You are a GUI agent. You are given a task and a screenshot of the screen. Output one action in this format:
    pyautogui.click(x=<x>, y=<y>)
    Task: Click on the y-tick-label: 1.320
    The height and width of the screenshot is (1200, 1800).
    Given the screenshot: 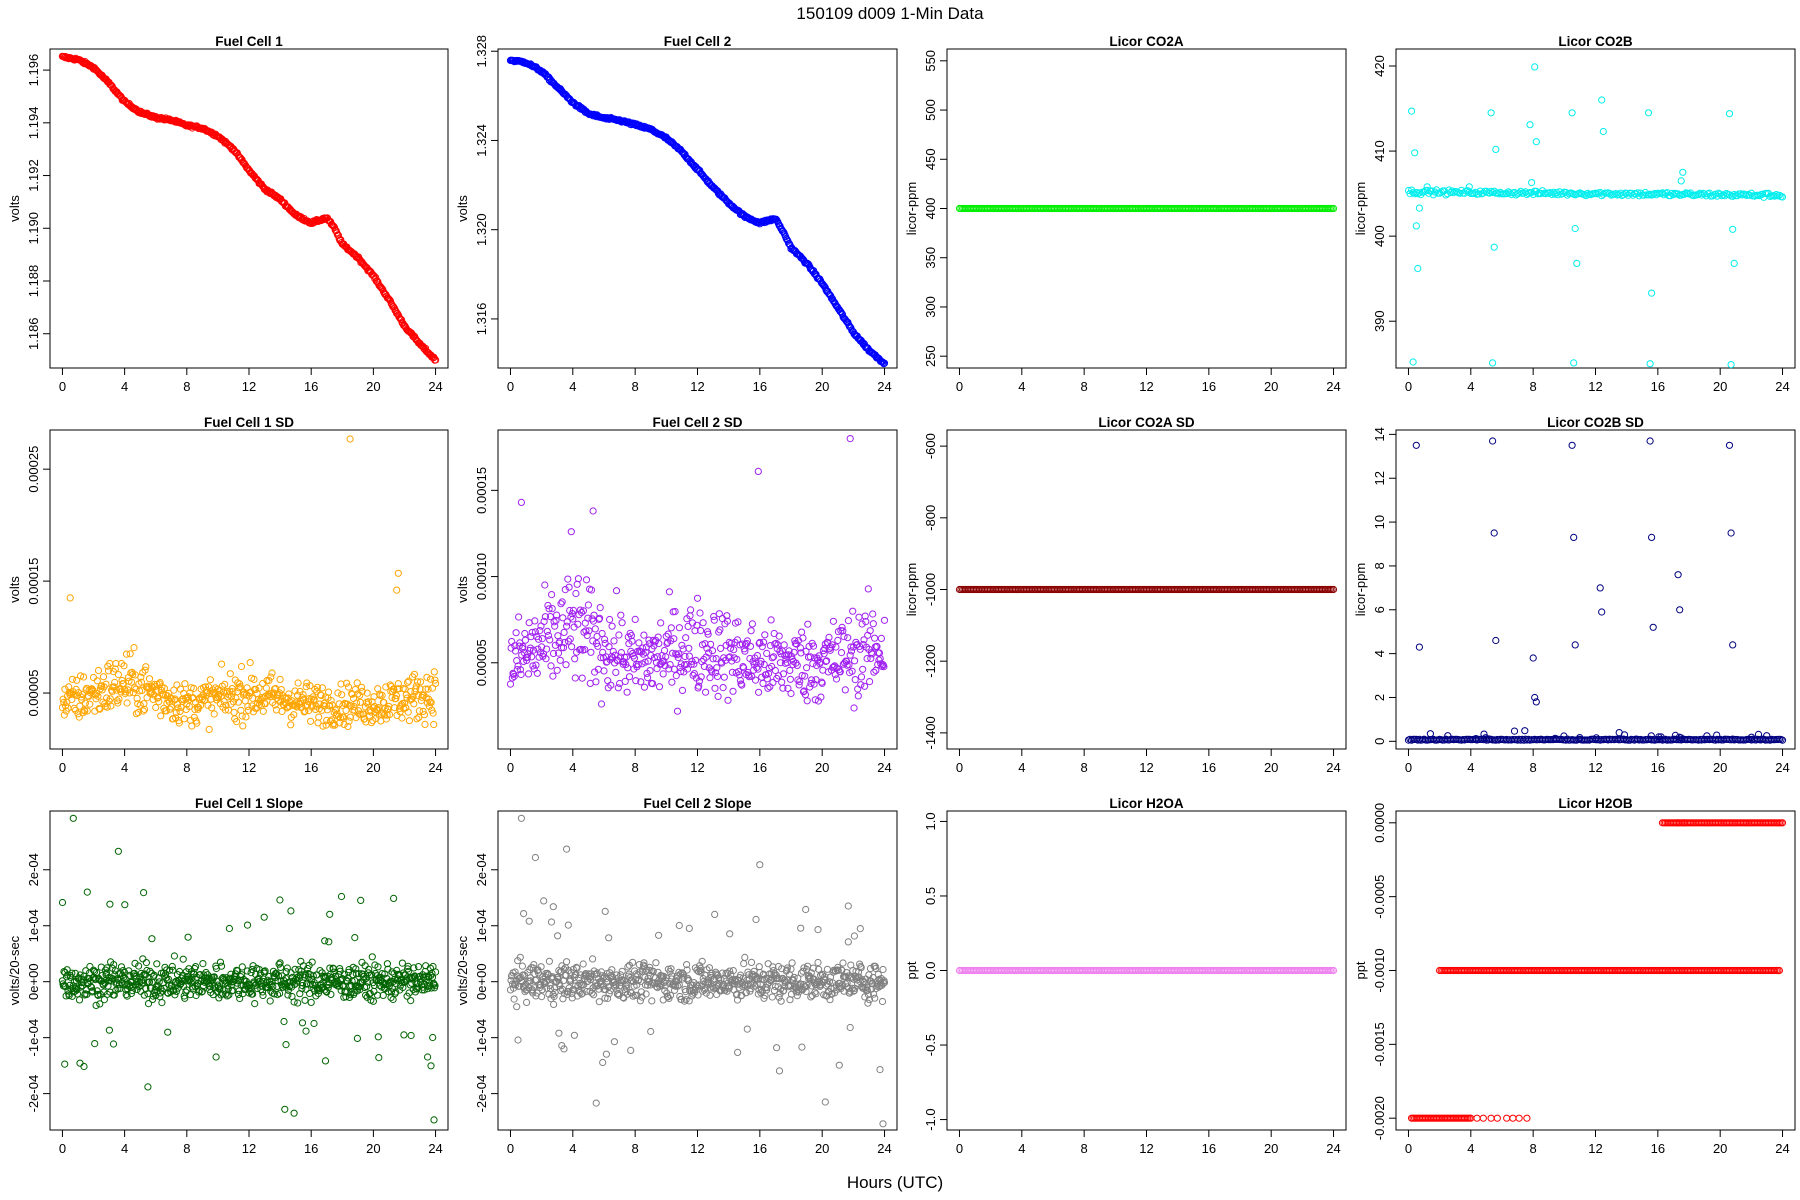 What is the action you would take?
    pyautogui.click(x=481, y=229)
    